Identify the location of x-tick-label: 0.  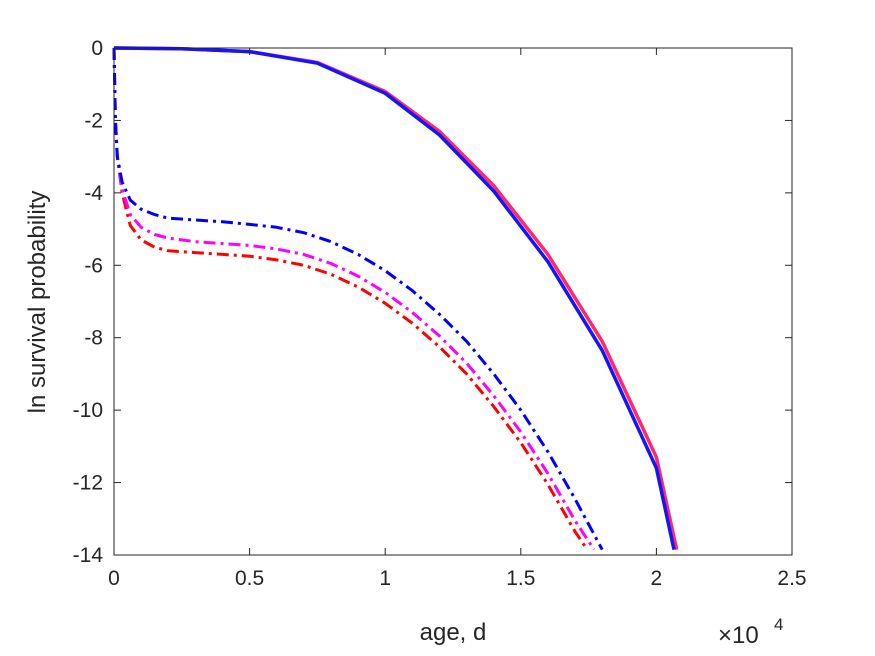
(114, 578).